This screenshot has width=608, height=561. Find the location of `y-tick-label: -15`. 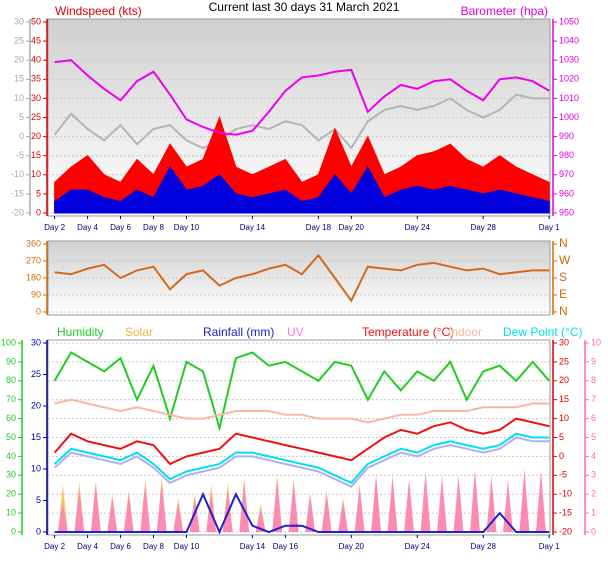

y-tick-label: -15 is located at coordinates (17, 193).